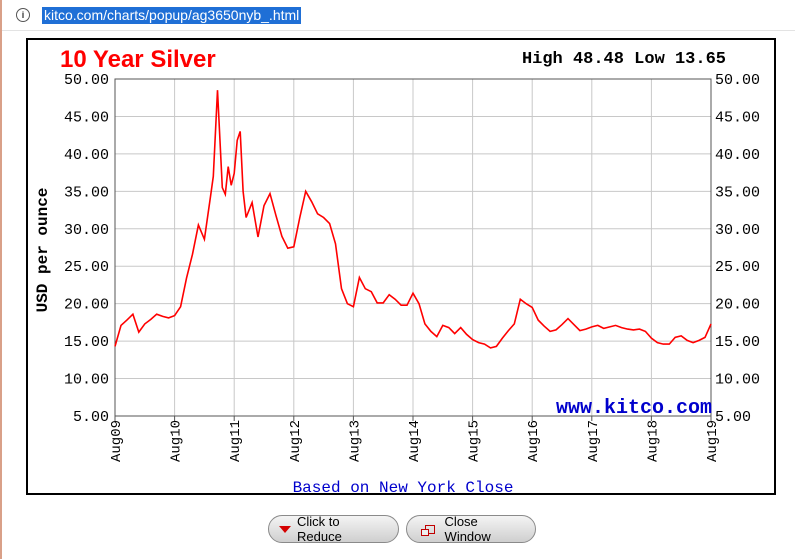  What do you see at coordinates (403, 488) in the screenshot?
I see `chart-footer: Based on New York Close` at bounding box center [403, 488].